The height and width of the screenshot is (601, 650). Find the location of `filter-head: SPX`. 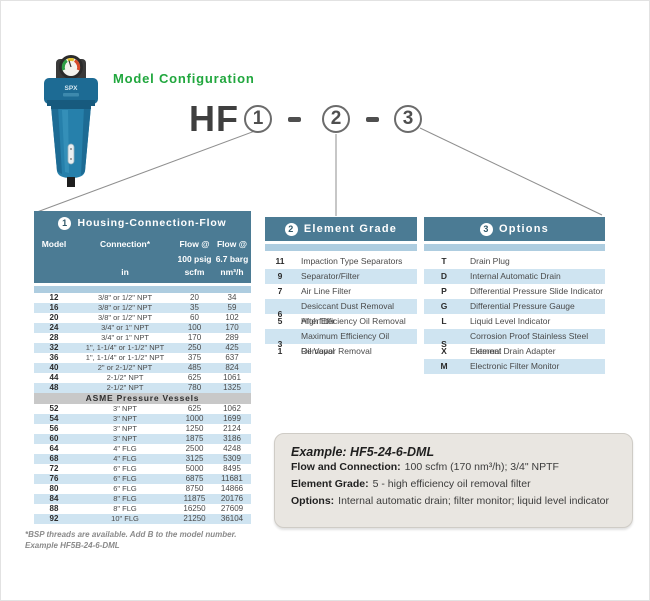

filter-head: SPX is located at coordinates (71, 92).